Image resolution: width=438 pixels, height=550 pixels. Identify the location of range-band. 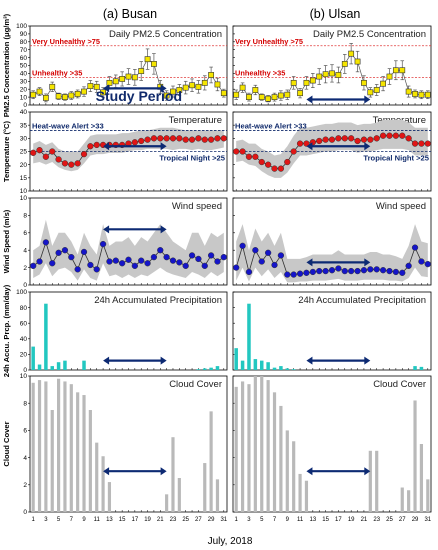
(332, 253).